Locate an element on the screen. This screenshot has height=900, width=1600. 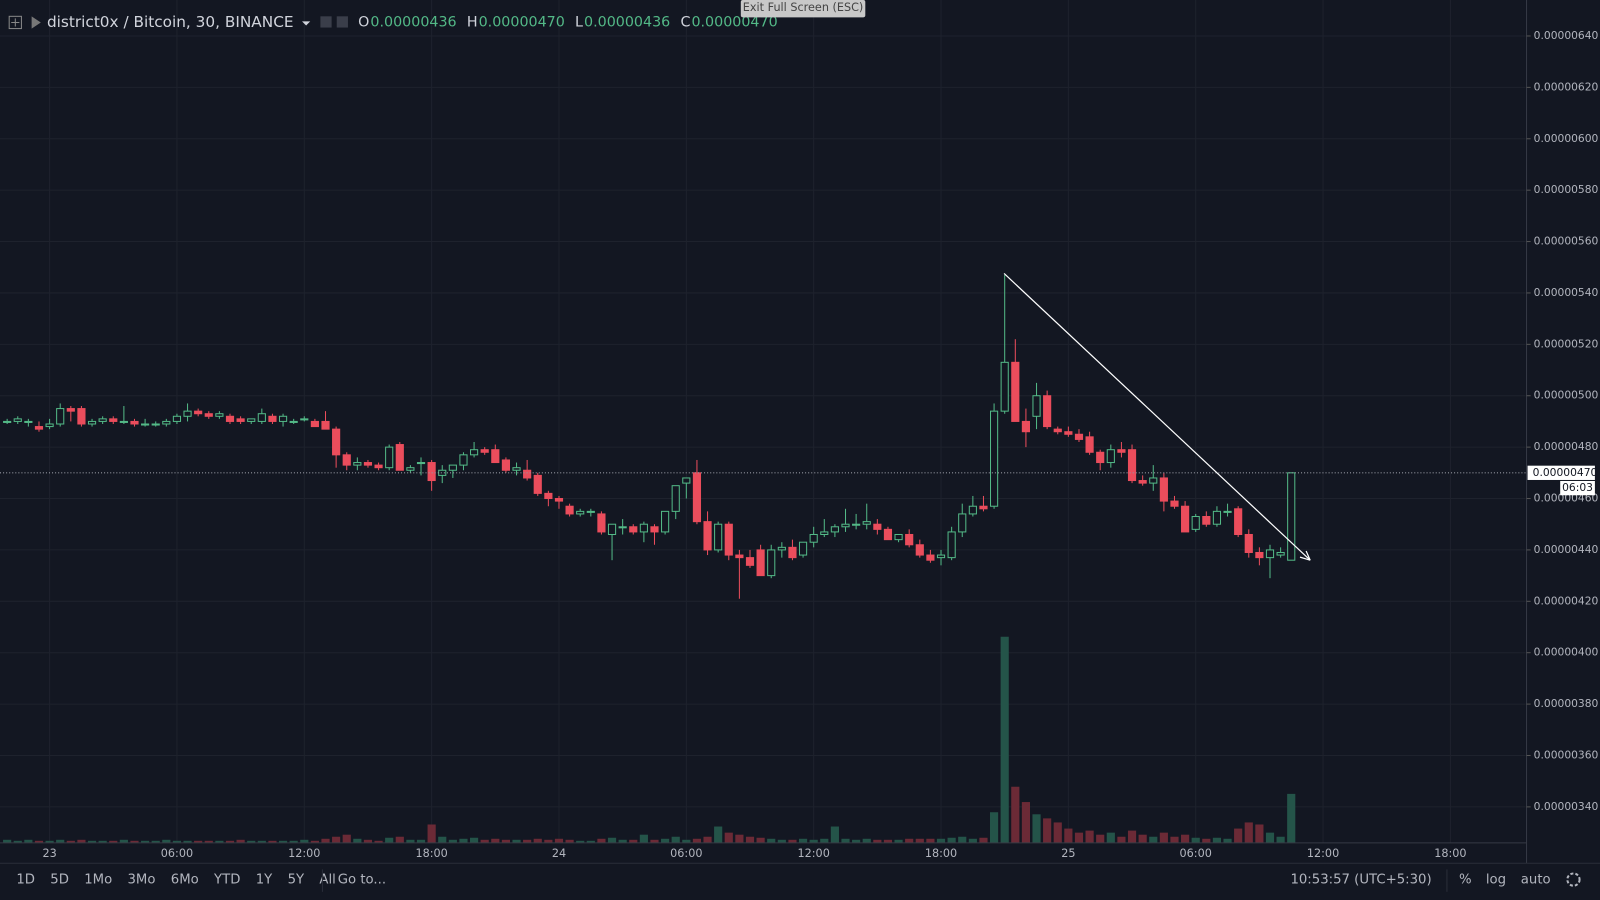
range-button: All is located at coordinates (327, 880).